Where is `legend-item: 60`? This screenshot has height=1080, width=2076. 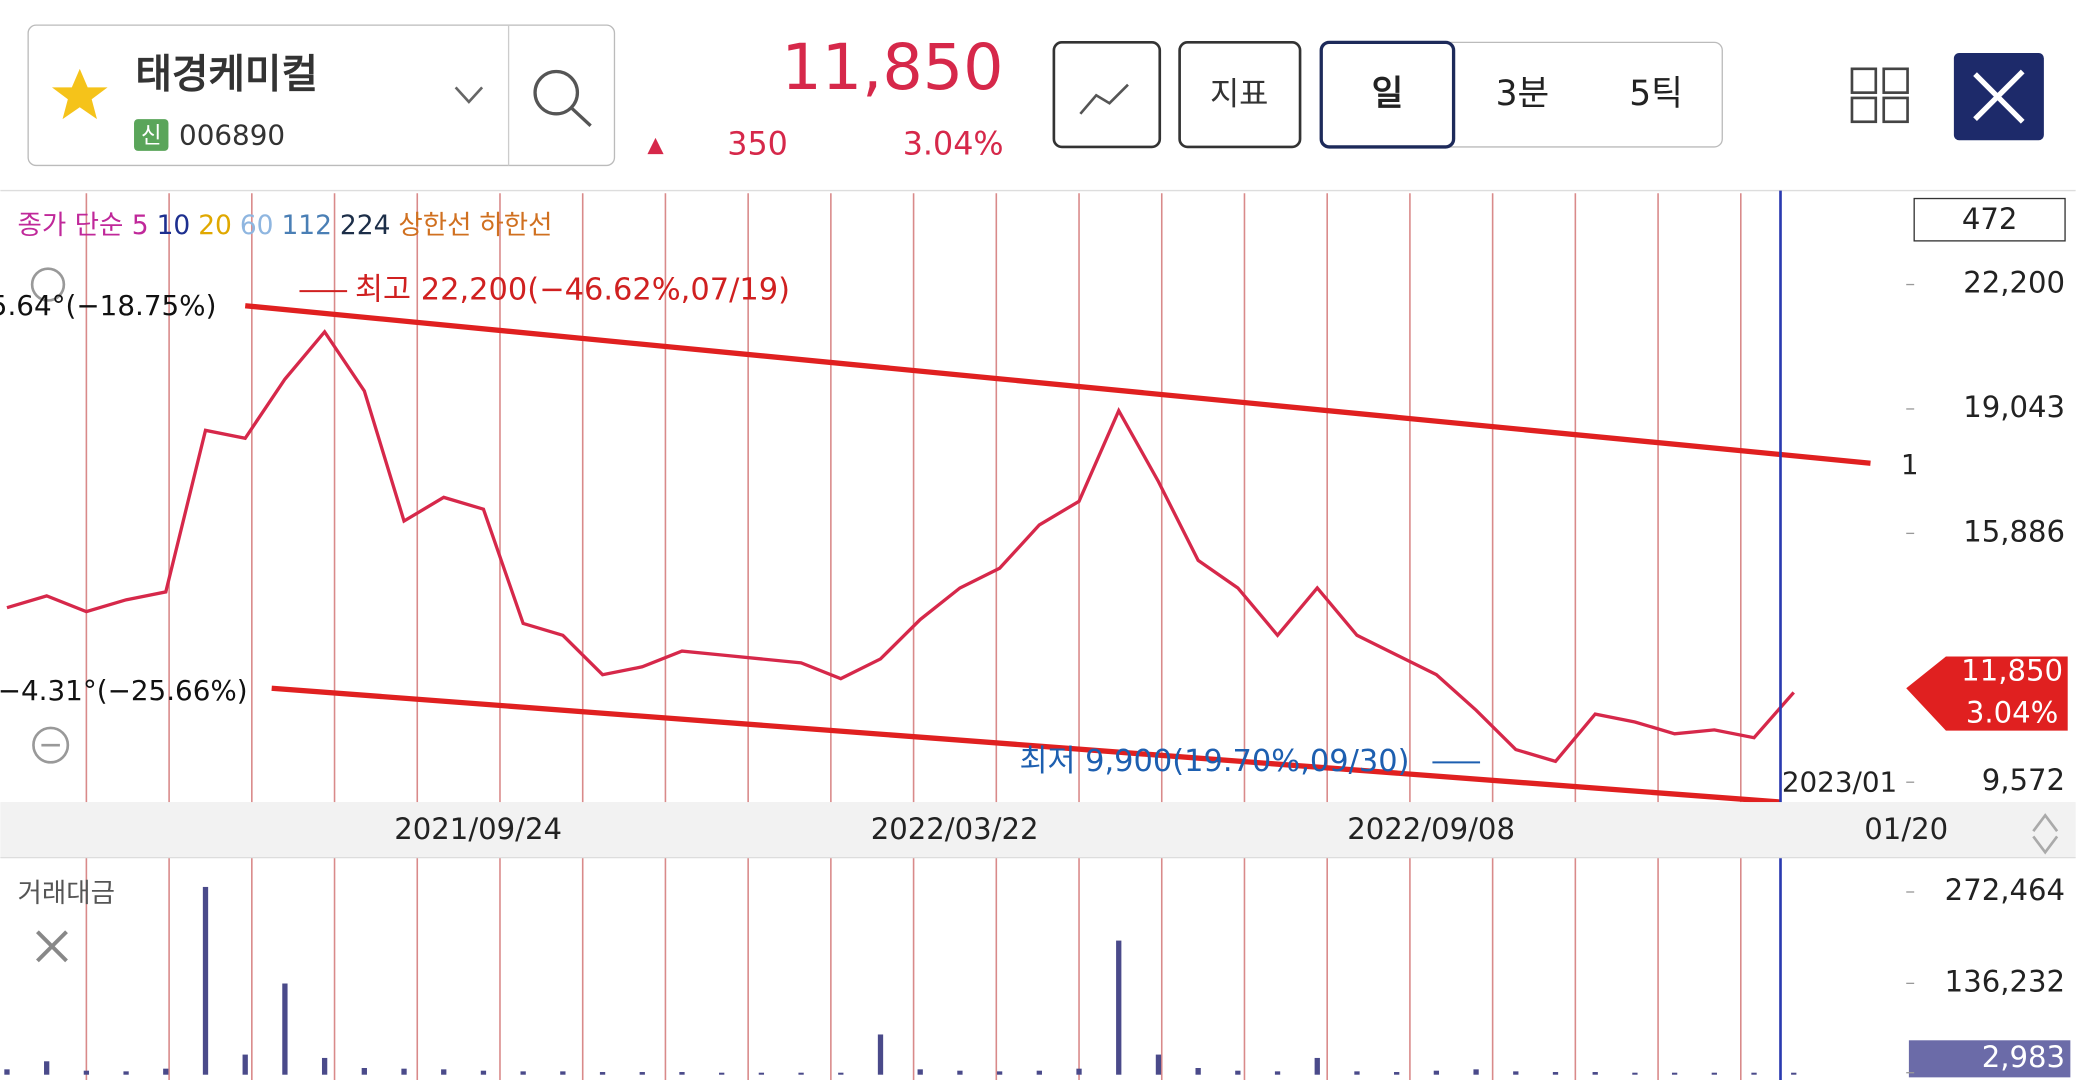
legend-item: 60 is located at coordinates (257, 225).